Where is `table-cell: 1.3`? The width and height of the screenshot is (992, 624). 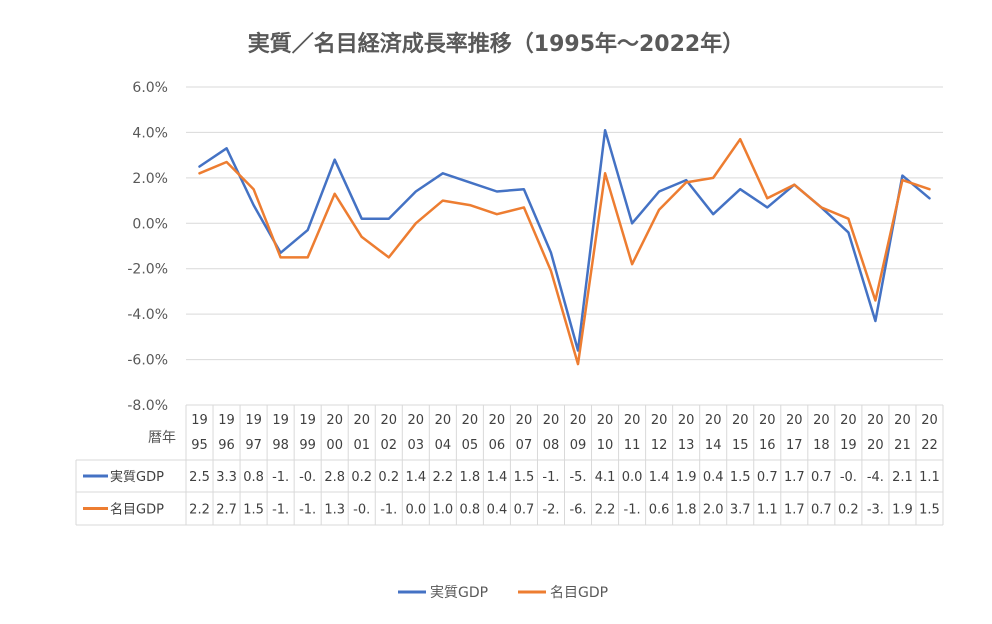 table-cell: 1.3 is located at coordinates (334, 510).